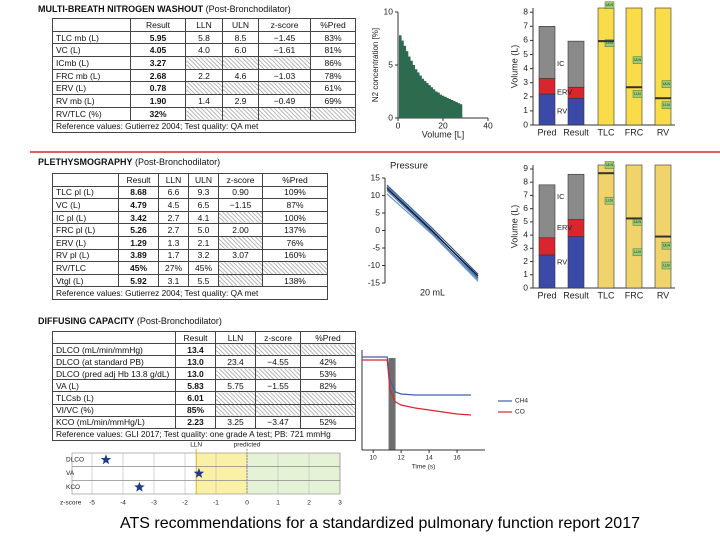 The height and width of the screenshot is (540, 720). What do you see at coordinates (525, 110) in the screenshot?
I see `y-tick-label: 1` at bounding box center [525, 110].